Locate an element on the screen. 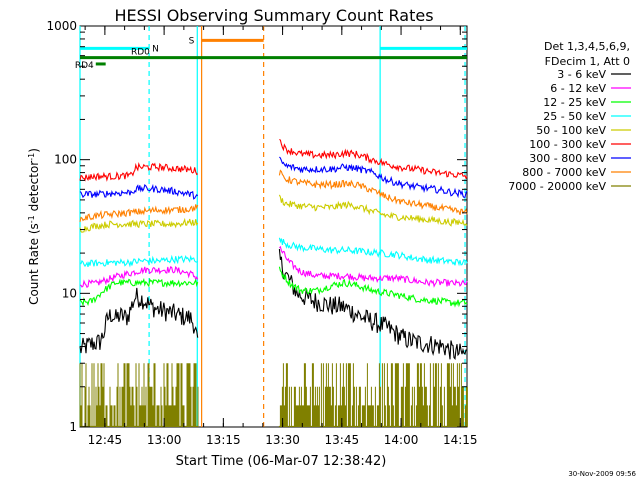  legend-entry-label: 3 - 6 keV is located at coordinates (581, 74).